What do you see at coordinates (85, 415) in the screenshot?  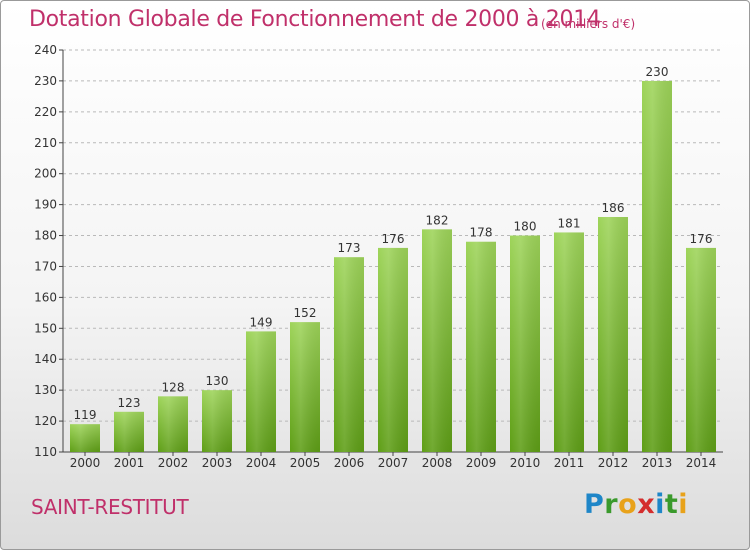 I see `data-label: 119` at bounding box center [85, 415].